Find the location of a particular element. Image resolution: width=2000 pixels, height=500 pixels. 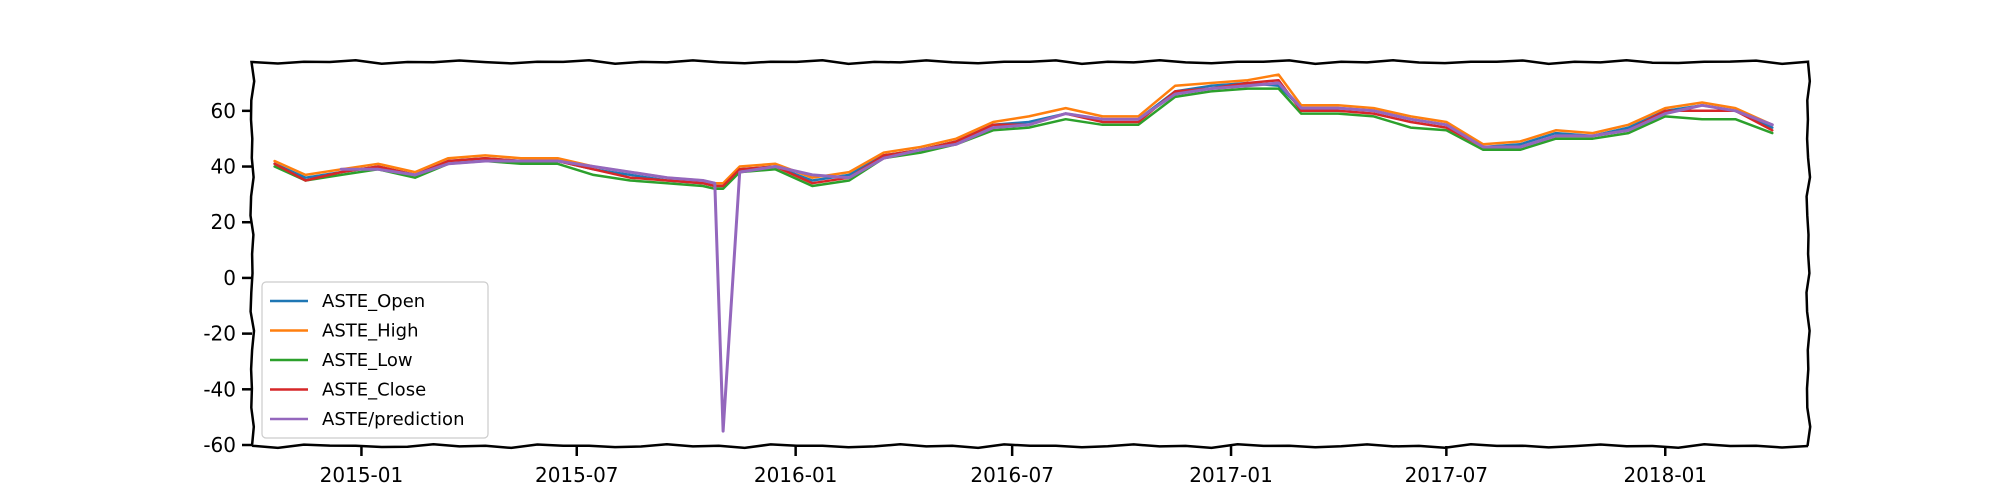

y-tick-label: -60 is located at coordinates (219, 445).